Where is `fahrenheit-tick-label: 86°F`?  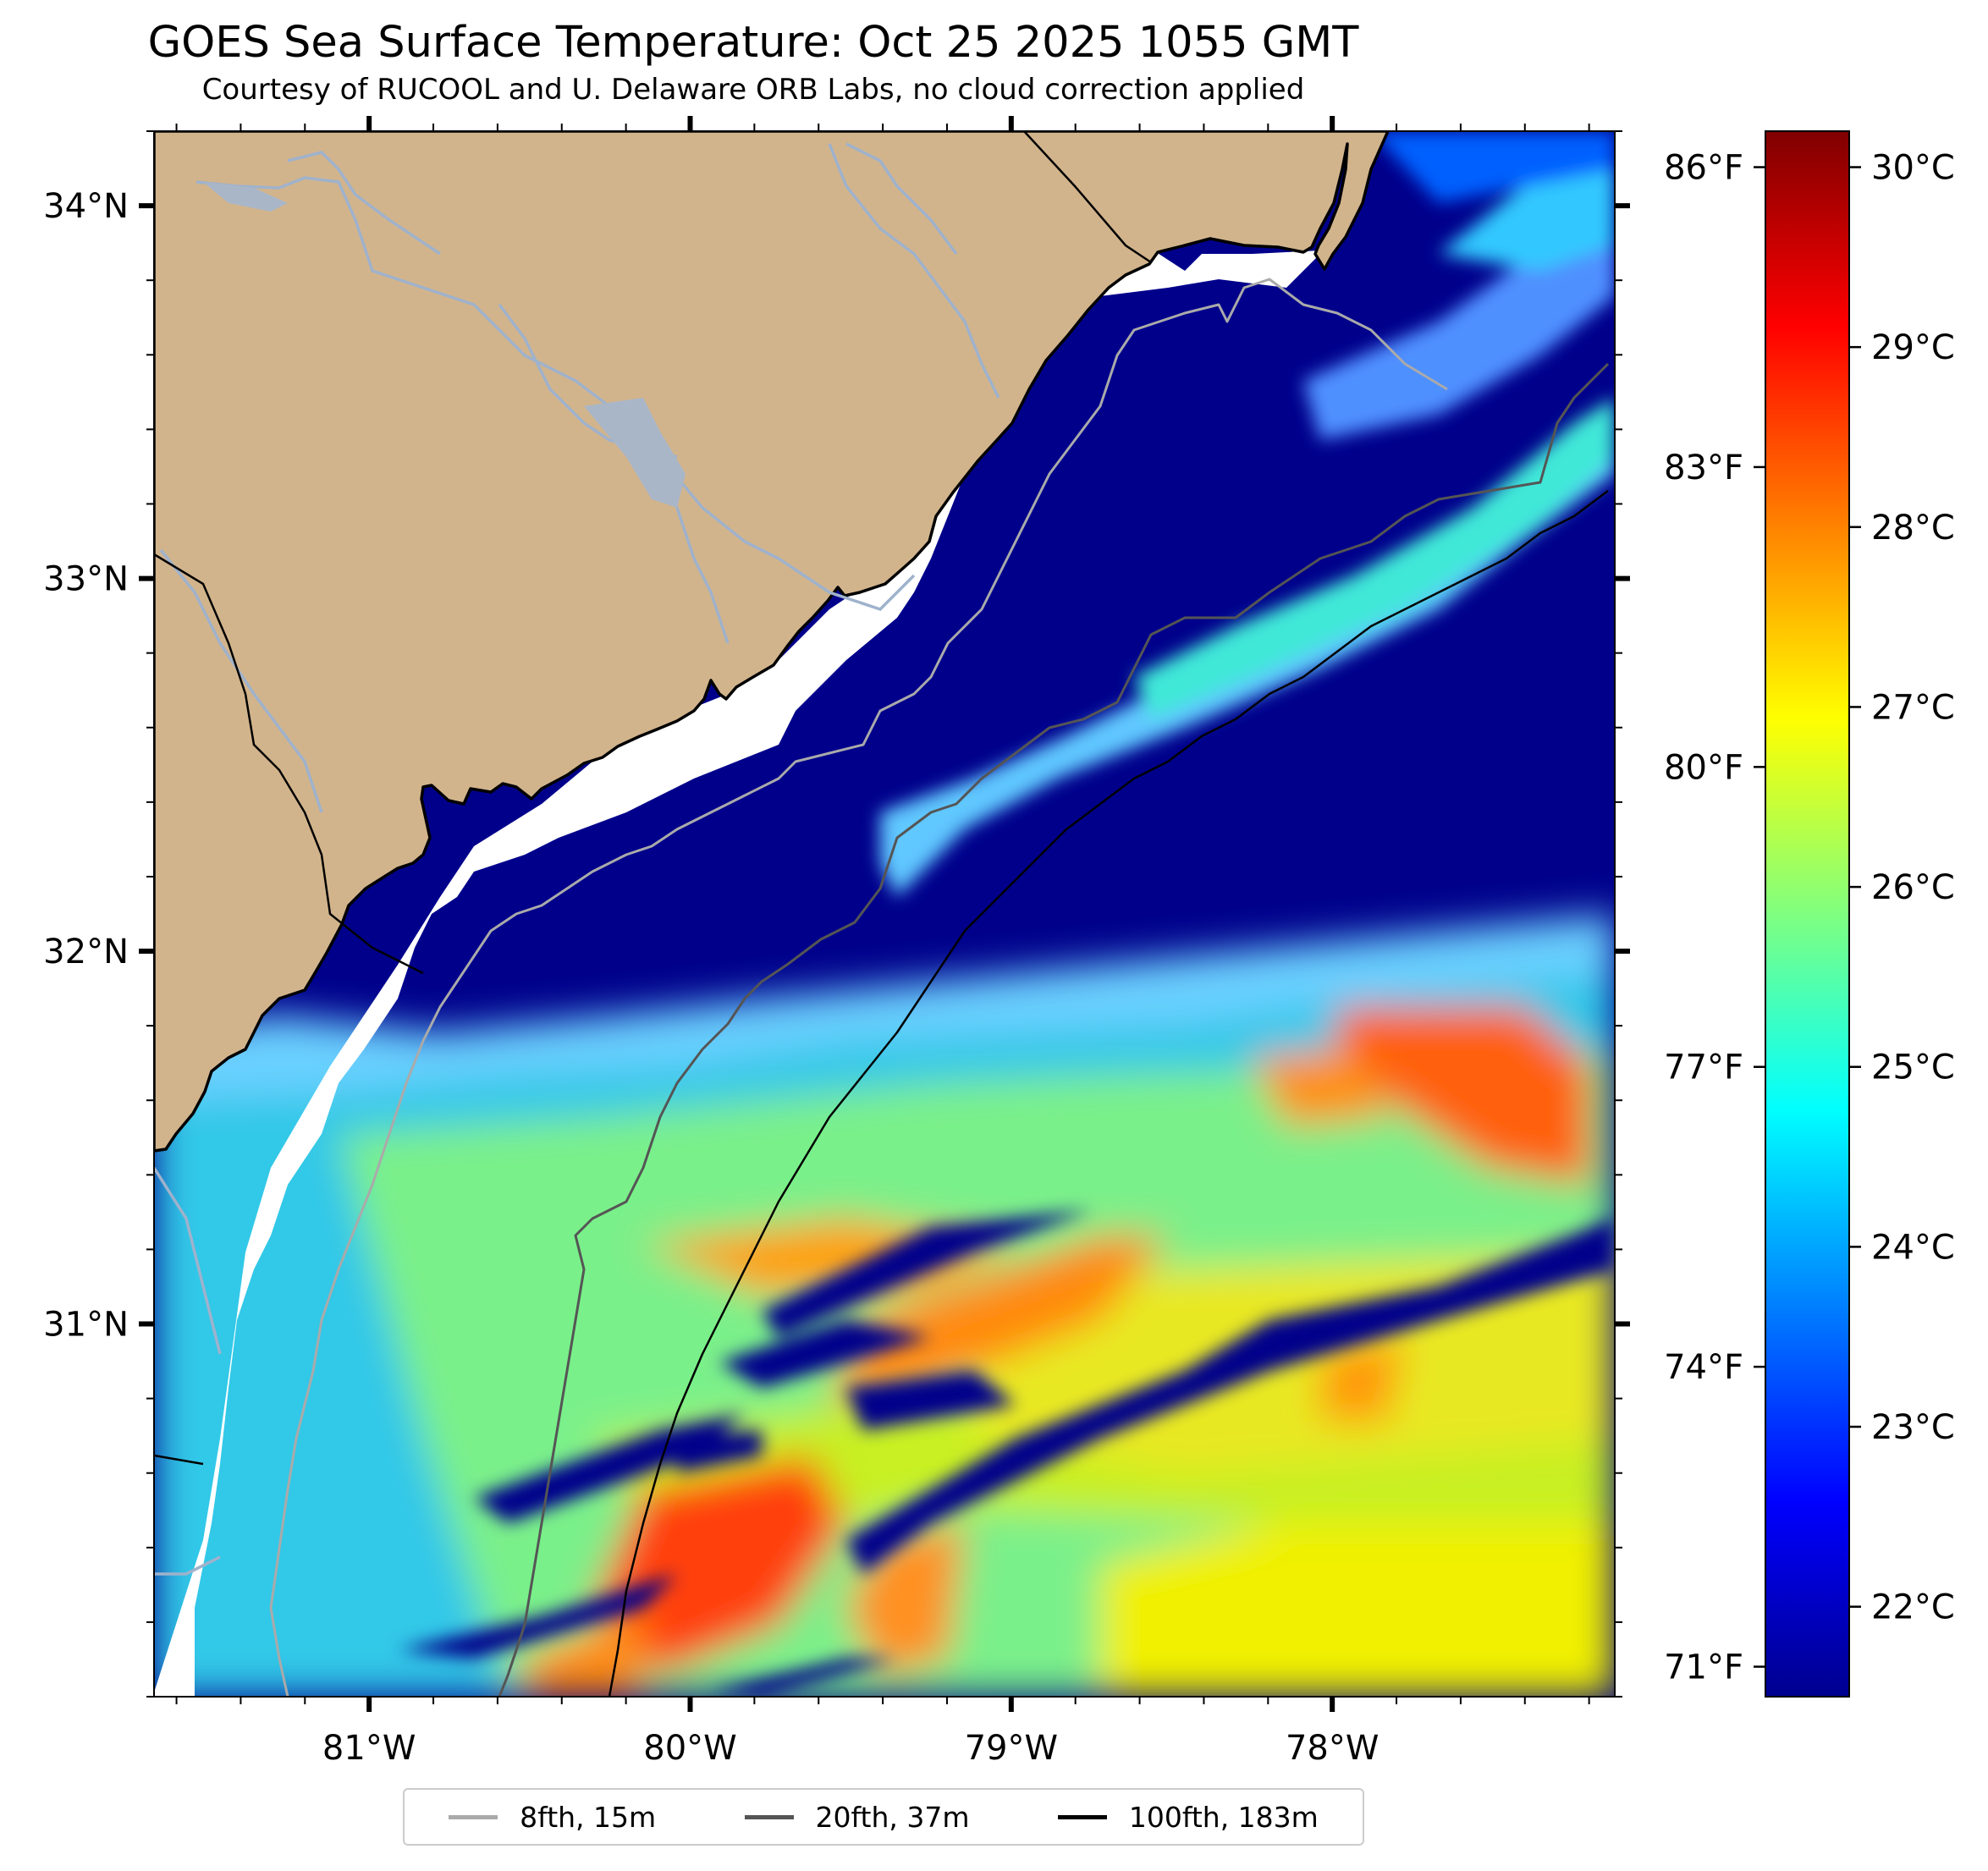
fahrenheit-tick-label: 86°F is located at coordinates (1703, 169).